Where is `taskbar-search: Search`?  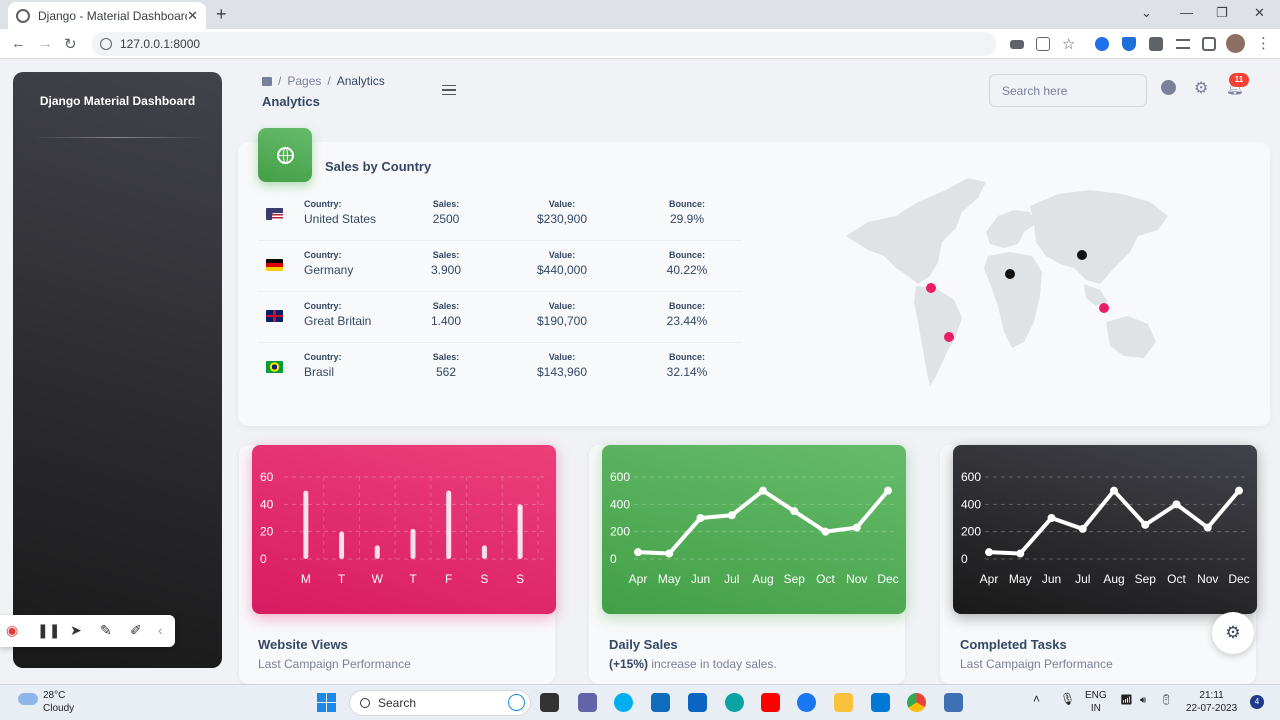
taskbar-search: Search is located at coordinates (440, 703).